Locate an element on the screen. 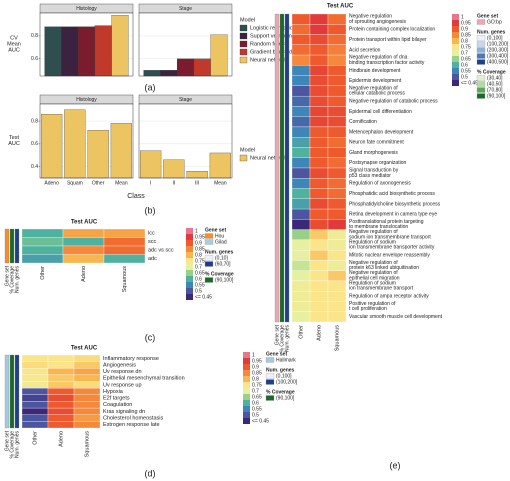 This screenshot has height=481, width=510. legend-label: Hallmark is located at coordinates (286, 360).